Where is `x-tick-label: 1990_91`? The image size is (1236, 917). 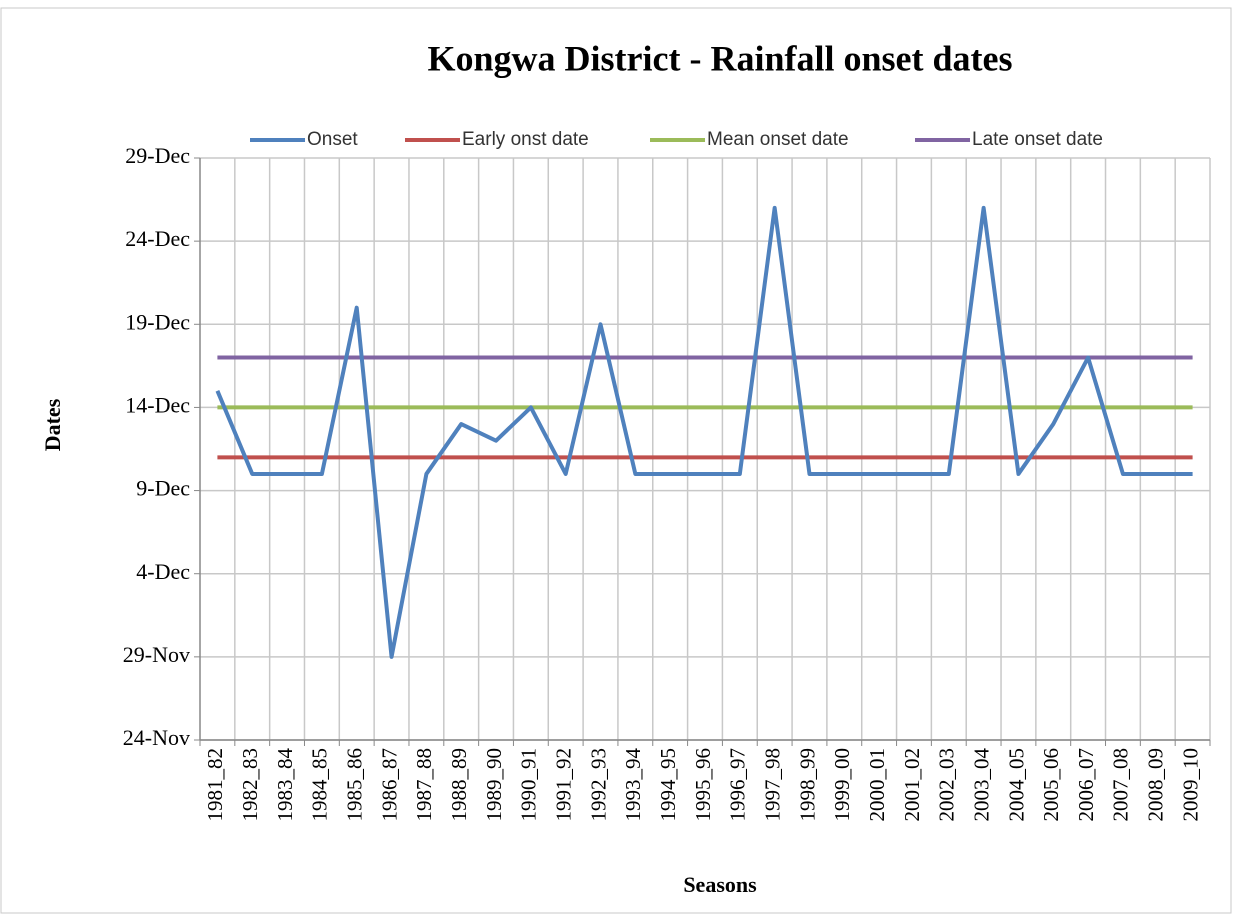 x-tick-label: 1990_91 is located at coordinates (529, 785).